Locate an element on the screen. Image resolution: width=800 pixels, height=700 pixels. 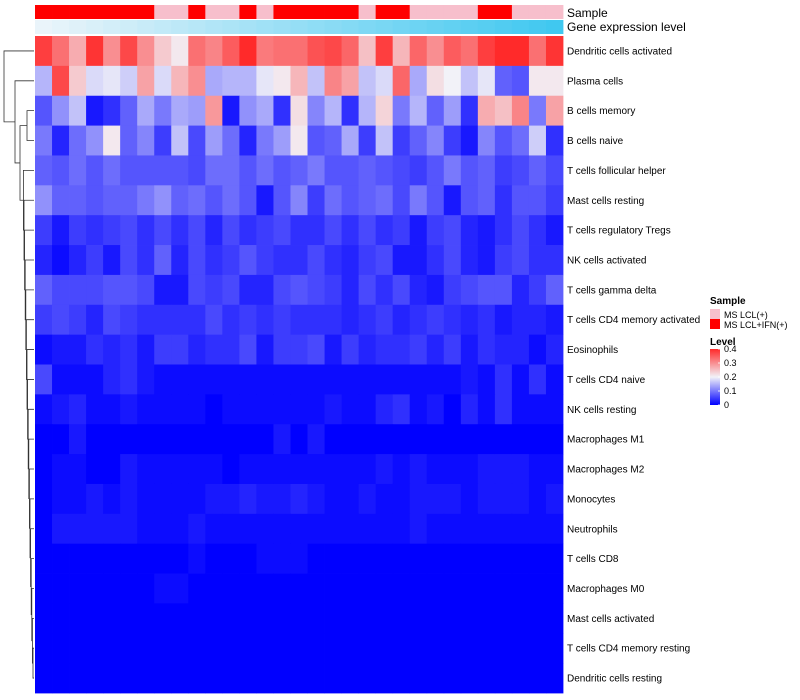
row-label: T cells CD8 is located at coordinates (593, 559).